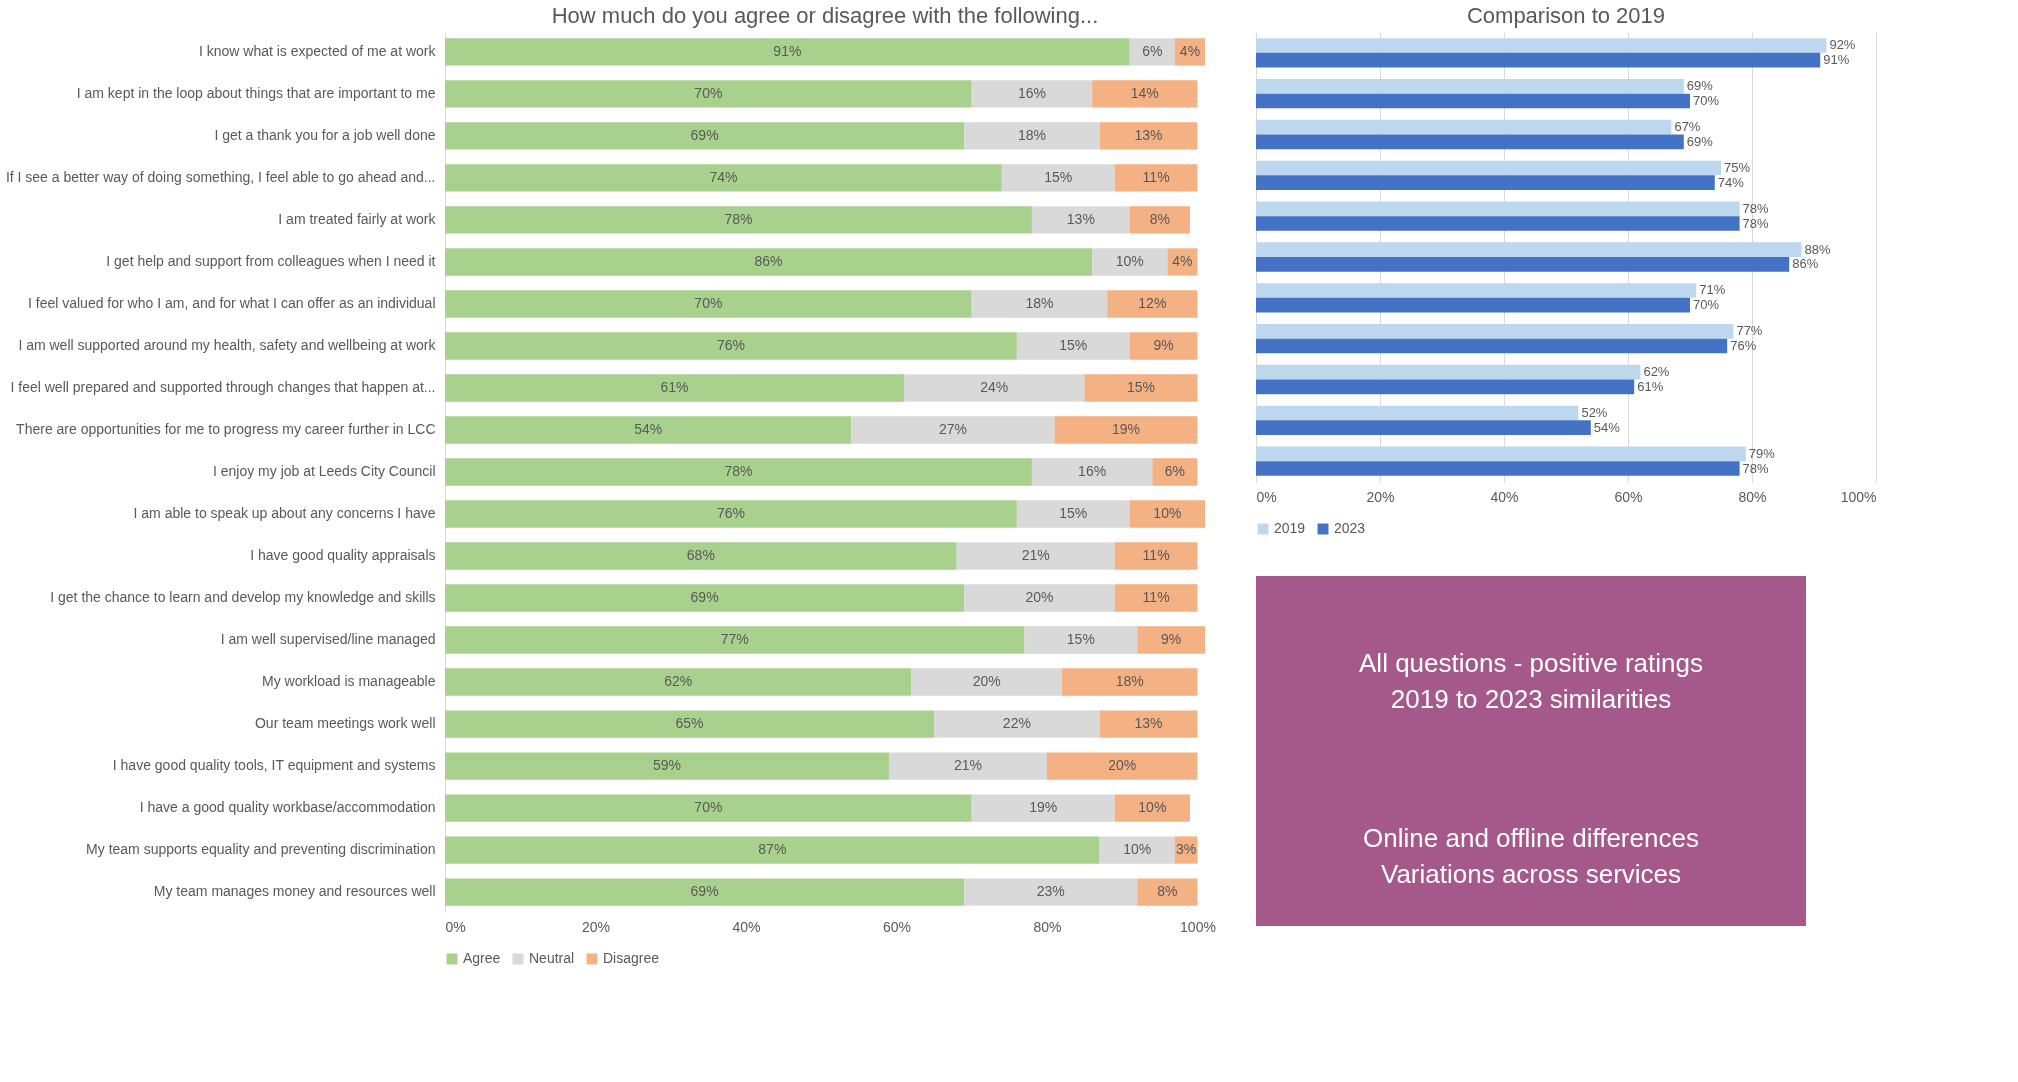 The image size is (2018, 1082). Describe the element at coordinates (1080, 218) in the screenshot. I see `data-label: 13%` at that location.